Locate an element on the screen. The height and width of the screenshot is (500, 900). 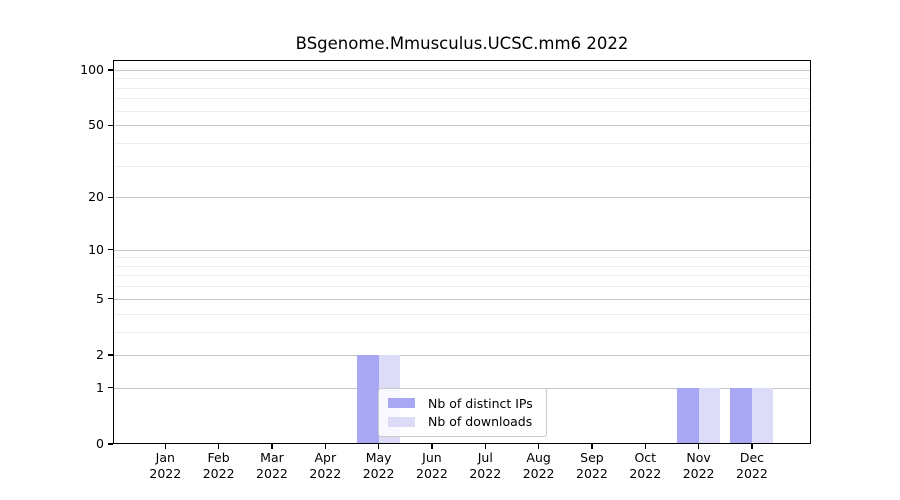
x-tick-label: Jun 2022 is located at coordinates (432, 466).